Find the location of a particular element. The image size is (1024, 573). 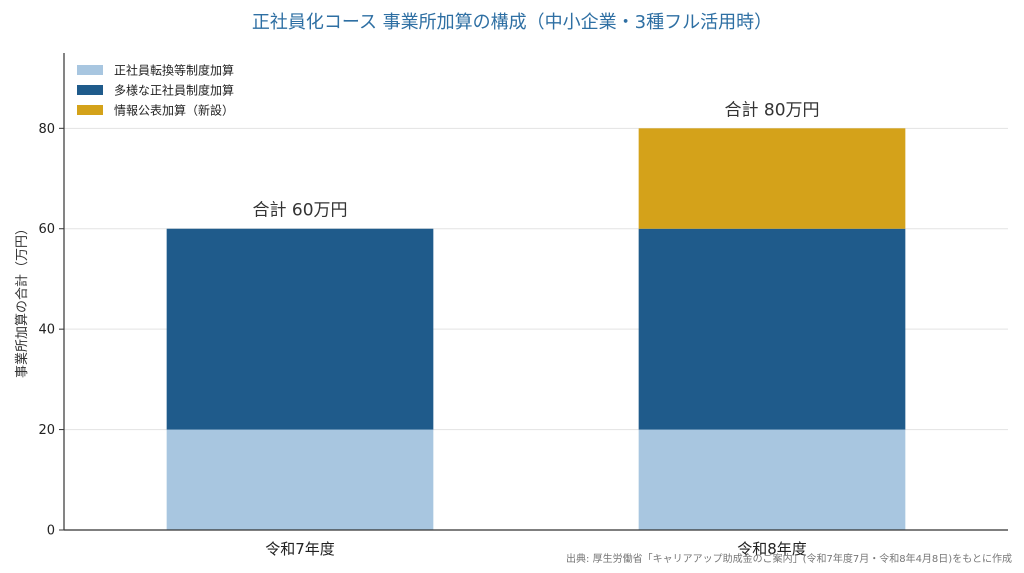

y-tick-label: 0 is located at coordinates (51, 531).